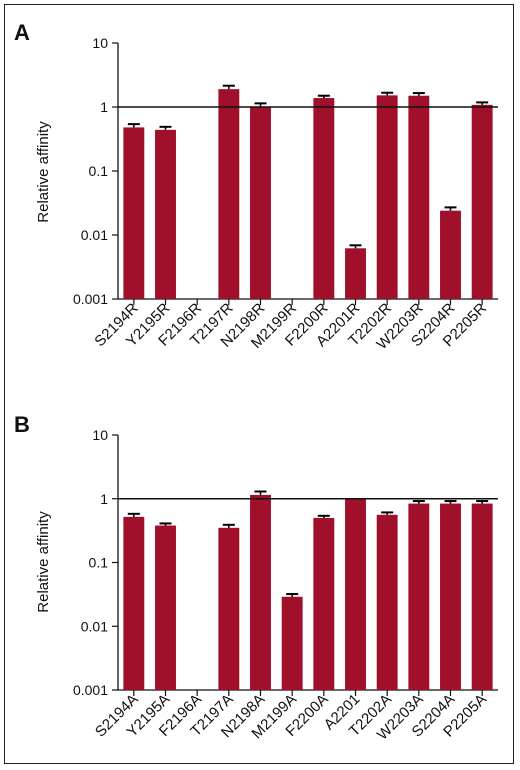 This screenshot has width=520, height=770. I want to click on panel-b-letter: B, so click(22, 424).